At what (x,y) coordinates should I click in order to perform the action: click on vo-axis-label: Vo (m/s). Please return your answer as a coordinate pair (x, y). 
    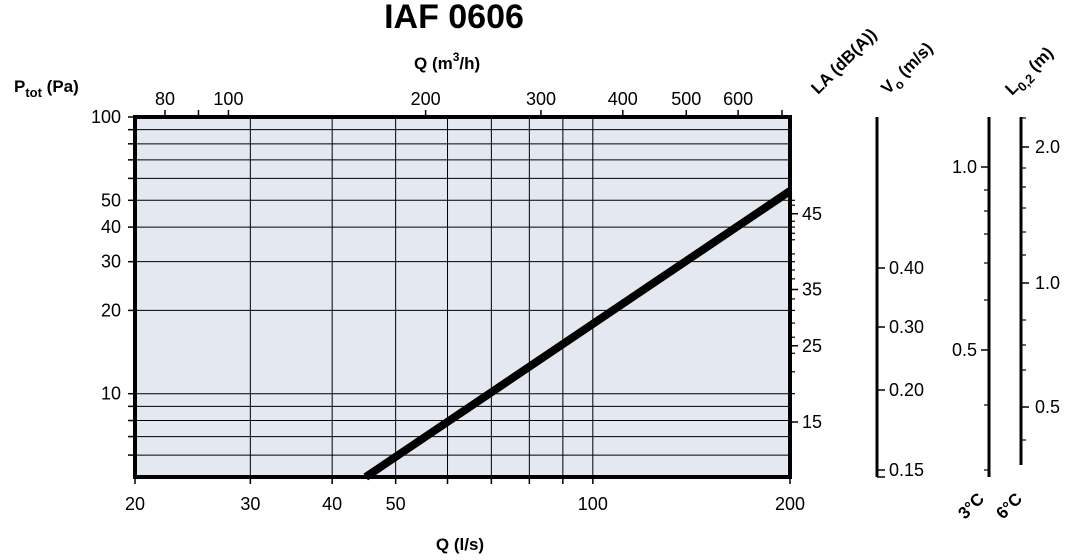
    Looking at the image, I should click on (908, 70).